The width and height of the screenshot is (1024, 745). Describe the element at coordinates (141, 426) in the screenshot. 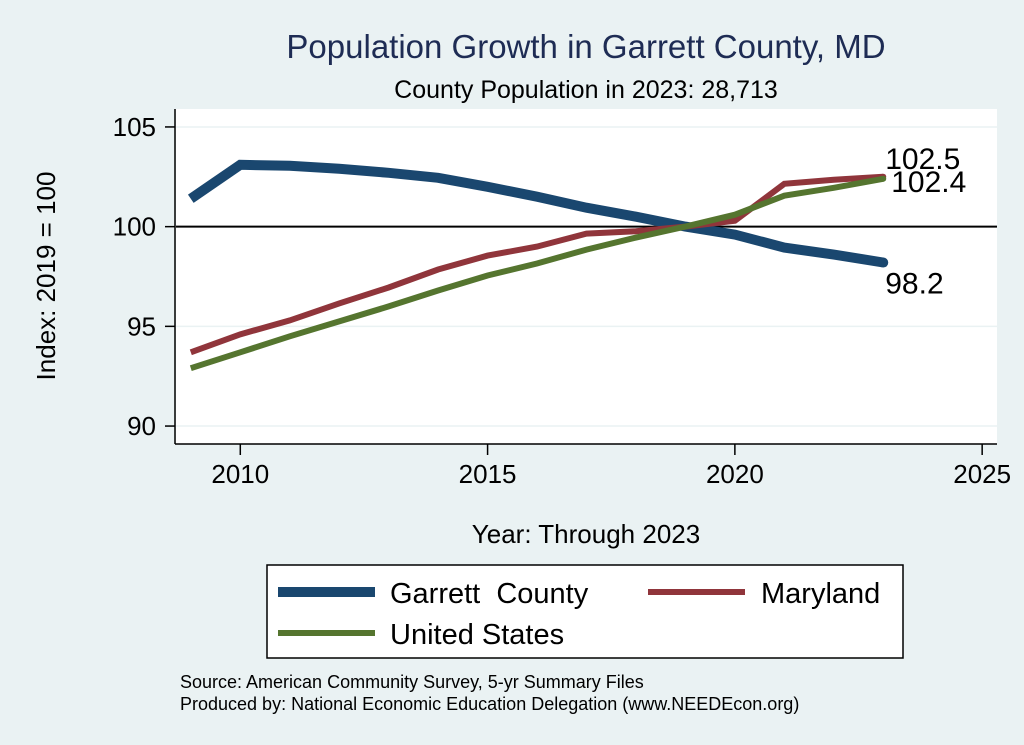

I see `y-tick-label: 90` at that location.